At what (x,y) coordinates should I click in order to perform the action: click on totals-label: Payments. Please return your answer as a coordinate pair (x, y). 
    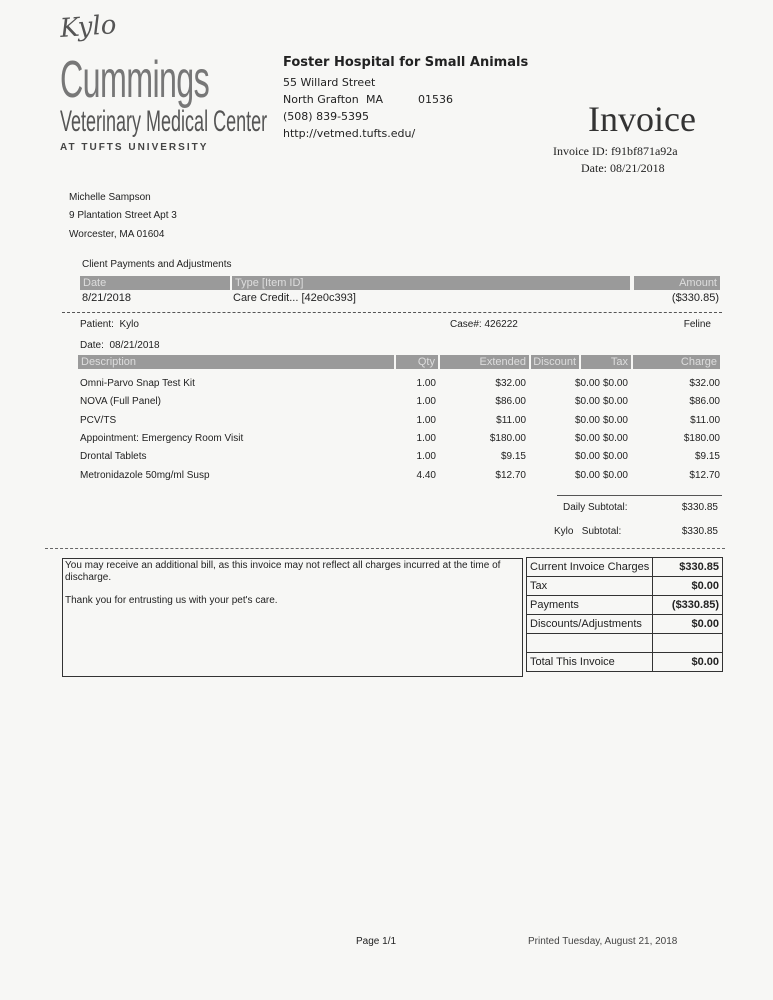
    Looking at the image, I should click on (589, 605).